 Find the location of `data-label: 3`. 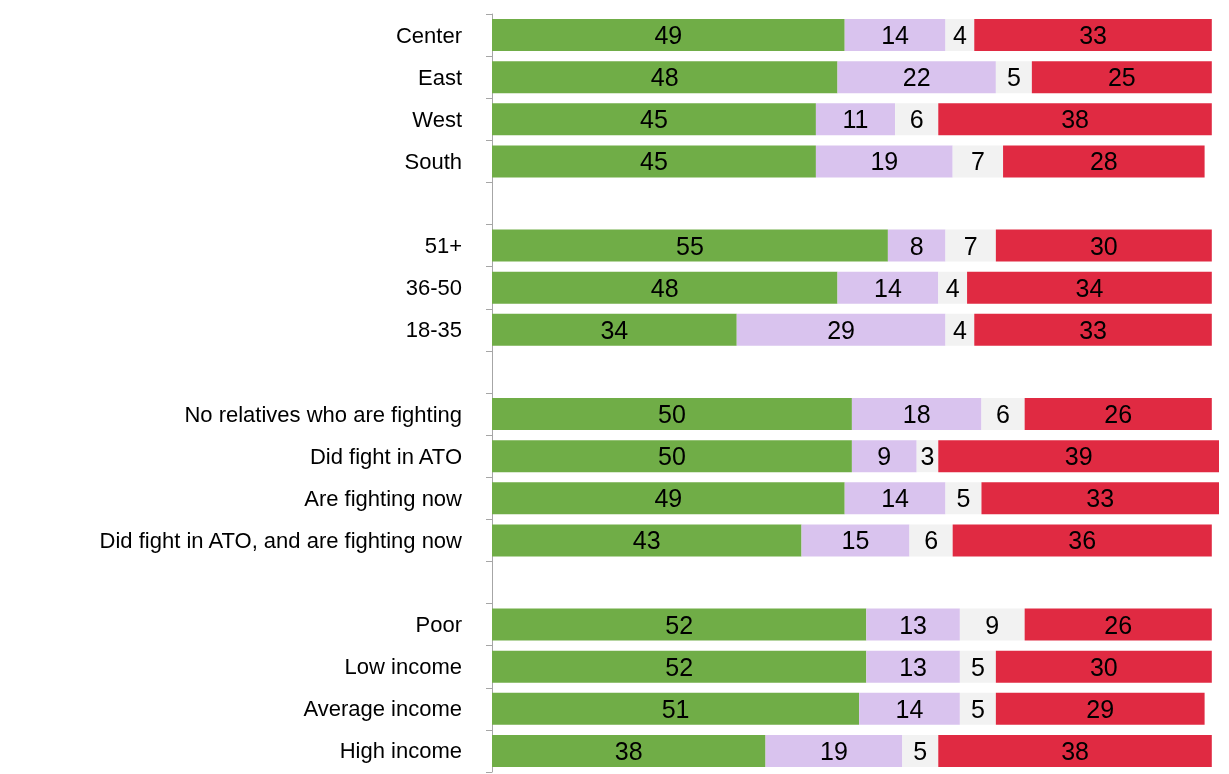

data-label: 3 is located at coordinates (927, 456).